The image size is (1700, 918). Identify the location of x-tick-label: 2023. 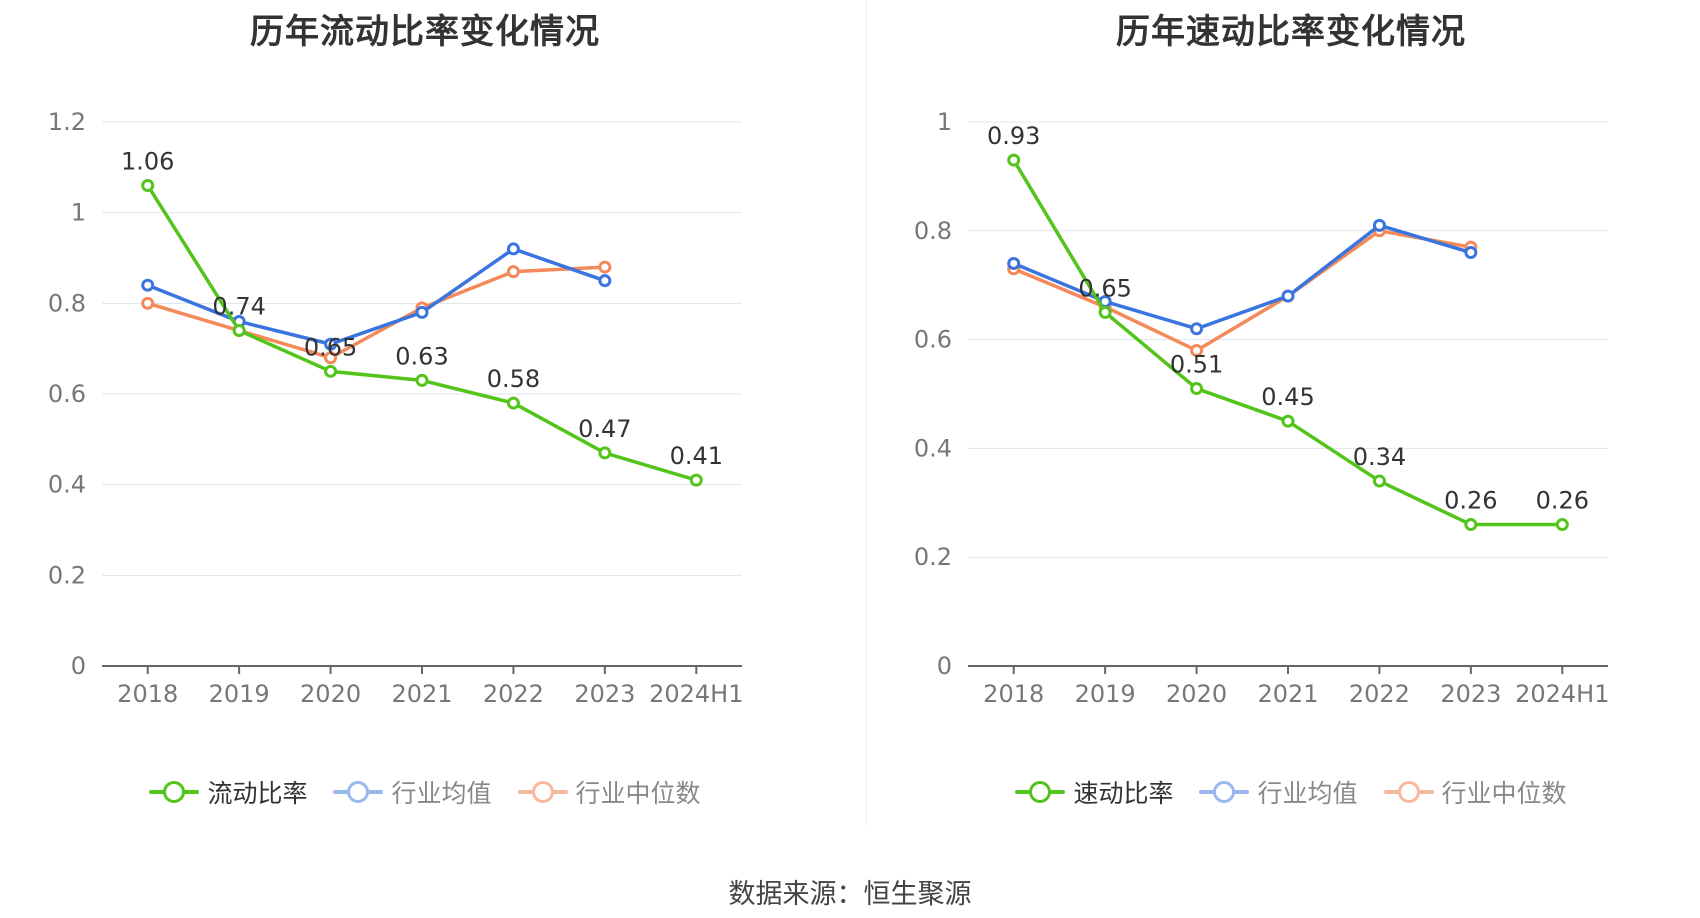
(604, 694).